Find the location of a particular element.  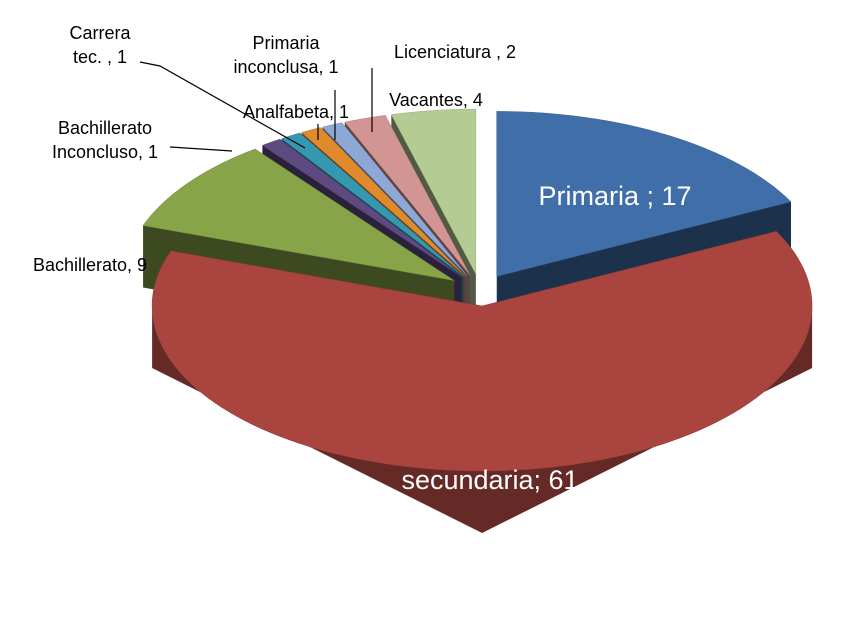

data-label: Bachillerato Inconcluso, 1 is located at coordinates (105, 140).